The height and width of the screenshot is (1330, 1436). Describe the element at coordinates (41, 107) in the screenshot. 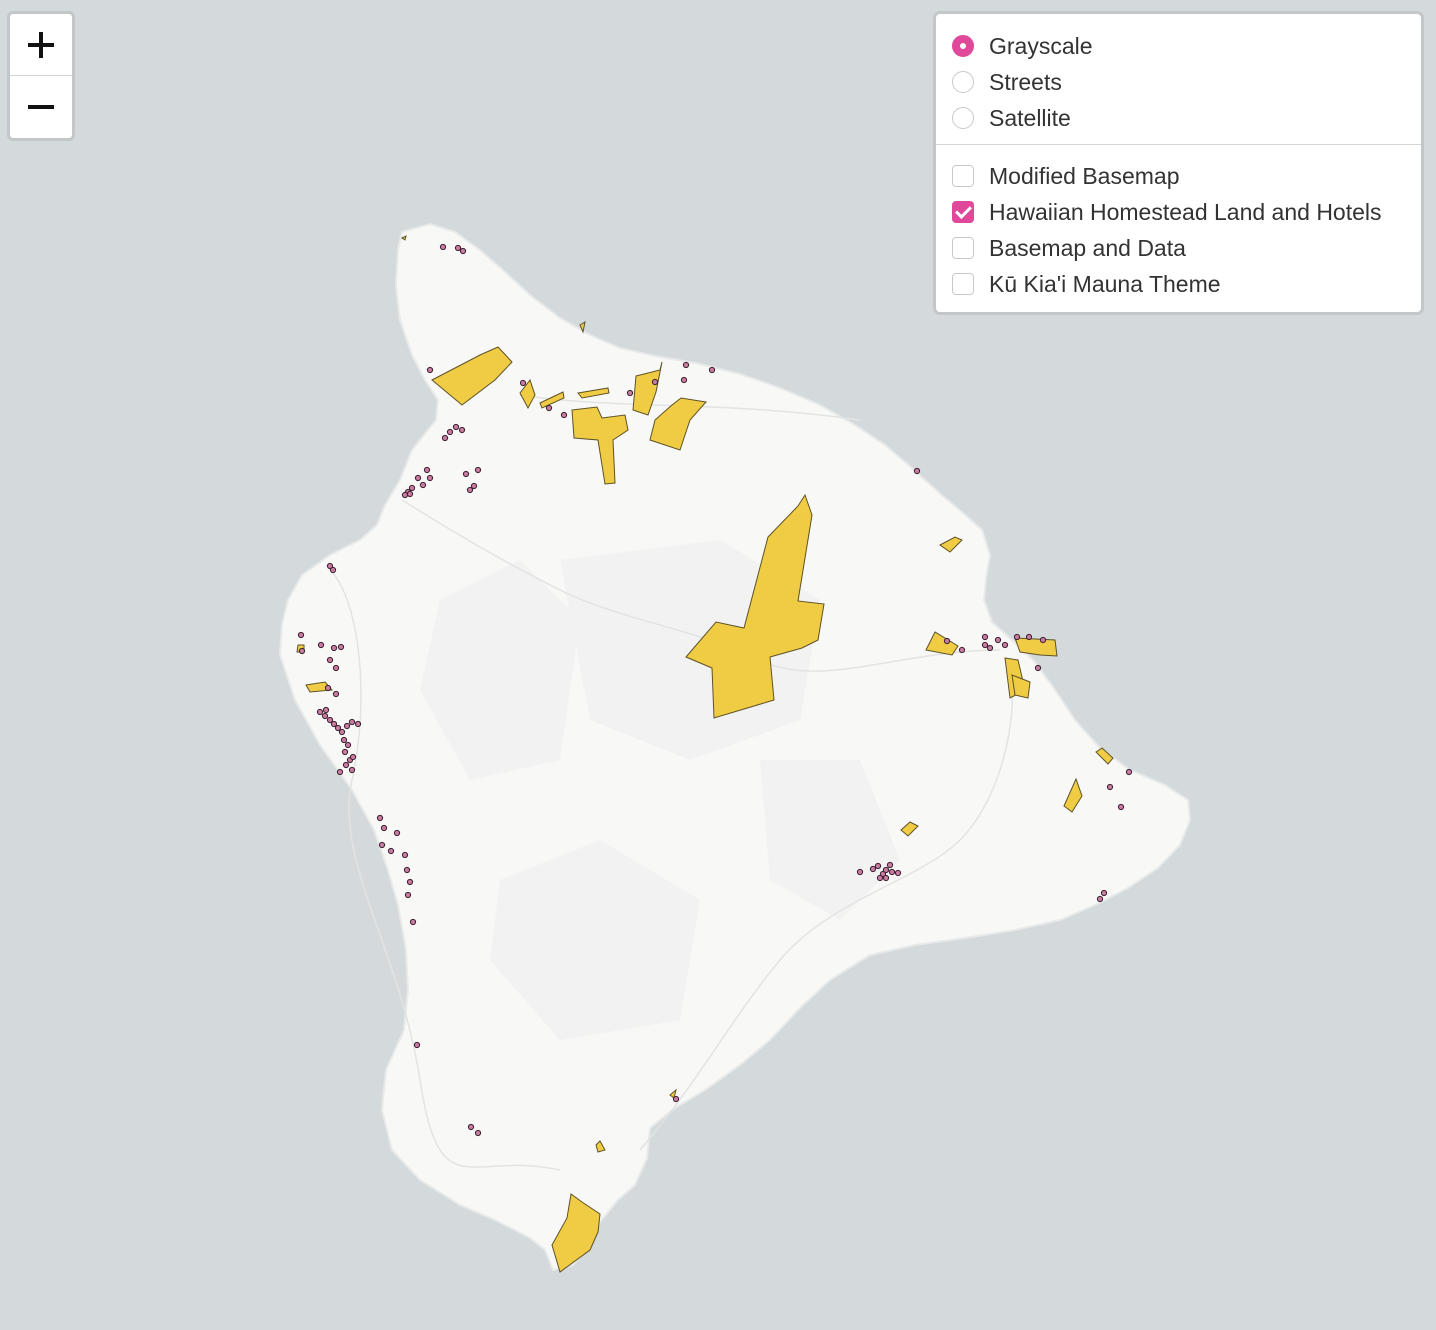

I see `zoom-out-button` at that location.